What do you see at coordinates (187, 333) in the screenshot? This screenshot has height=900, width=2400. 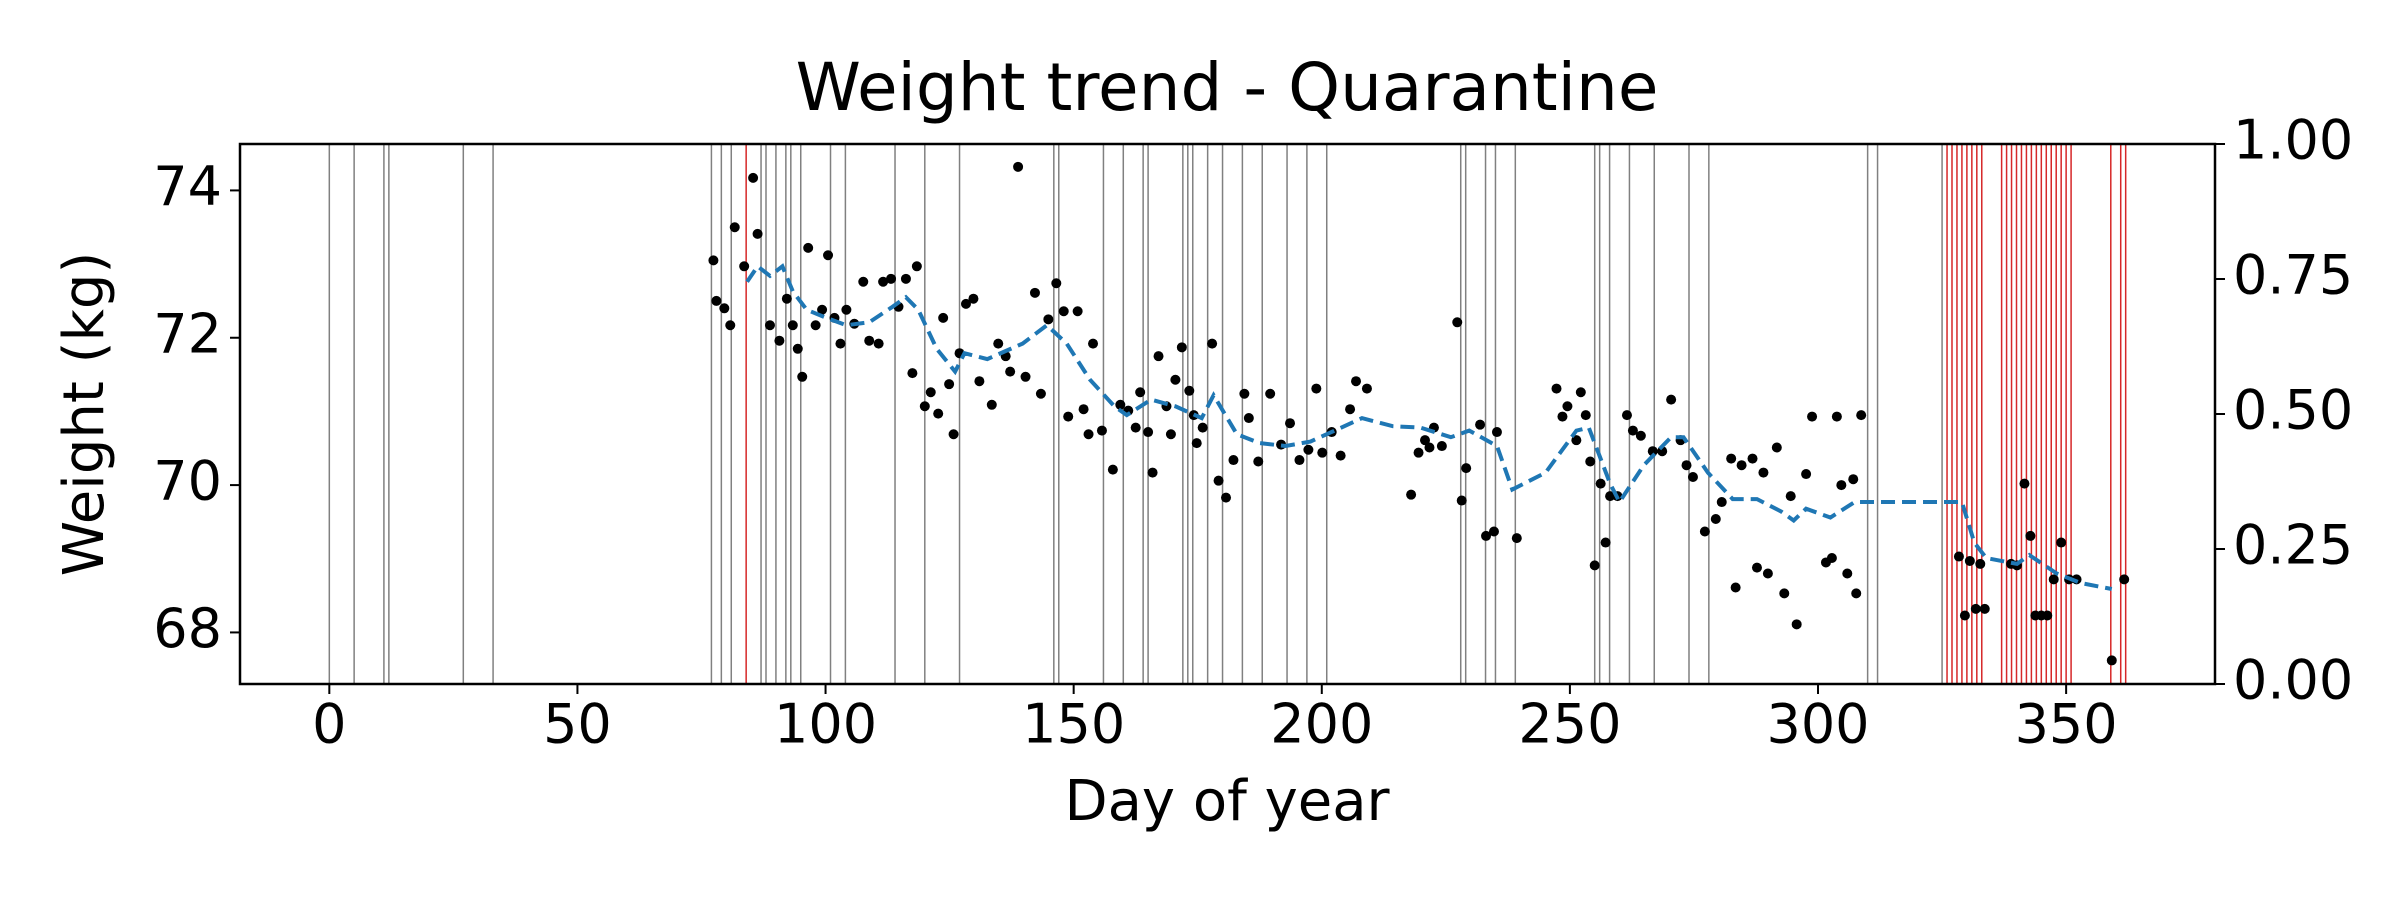 I see `y-tick-label: 72` at bounding box center [187, 333].